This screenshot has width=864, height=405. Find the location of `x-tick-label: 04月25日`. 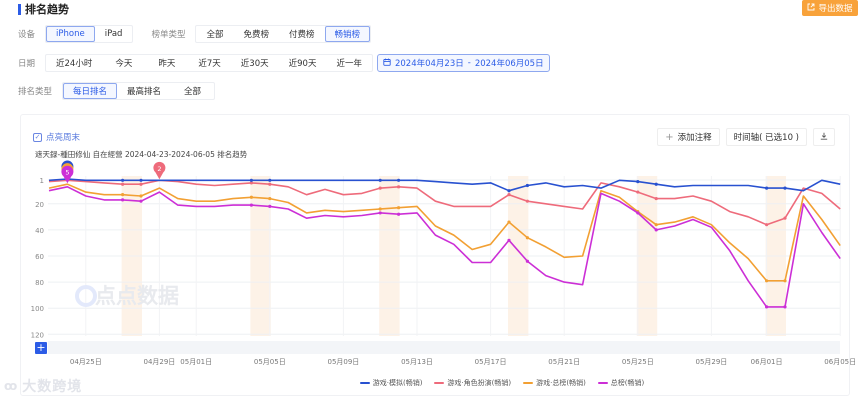

x-tick-label: 04月25日 is located at coordinates (86, 362).